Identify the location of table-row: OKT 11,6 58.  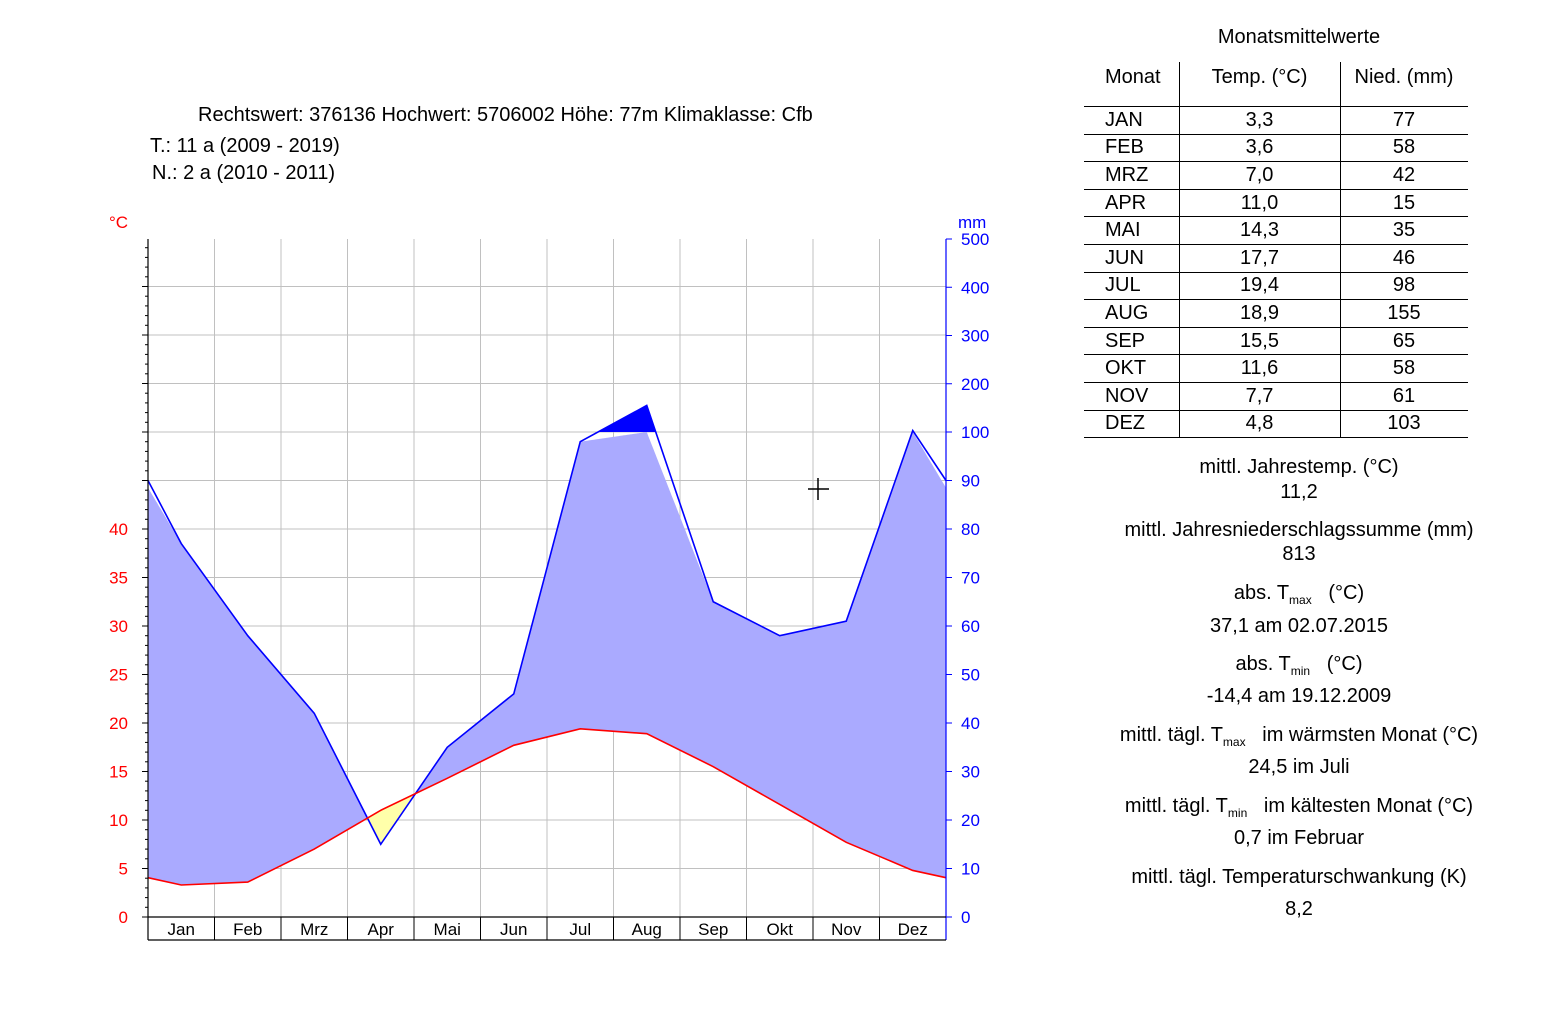
(1276, 368).